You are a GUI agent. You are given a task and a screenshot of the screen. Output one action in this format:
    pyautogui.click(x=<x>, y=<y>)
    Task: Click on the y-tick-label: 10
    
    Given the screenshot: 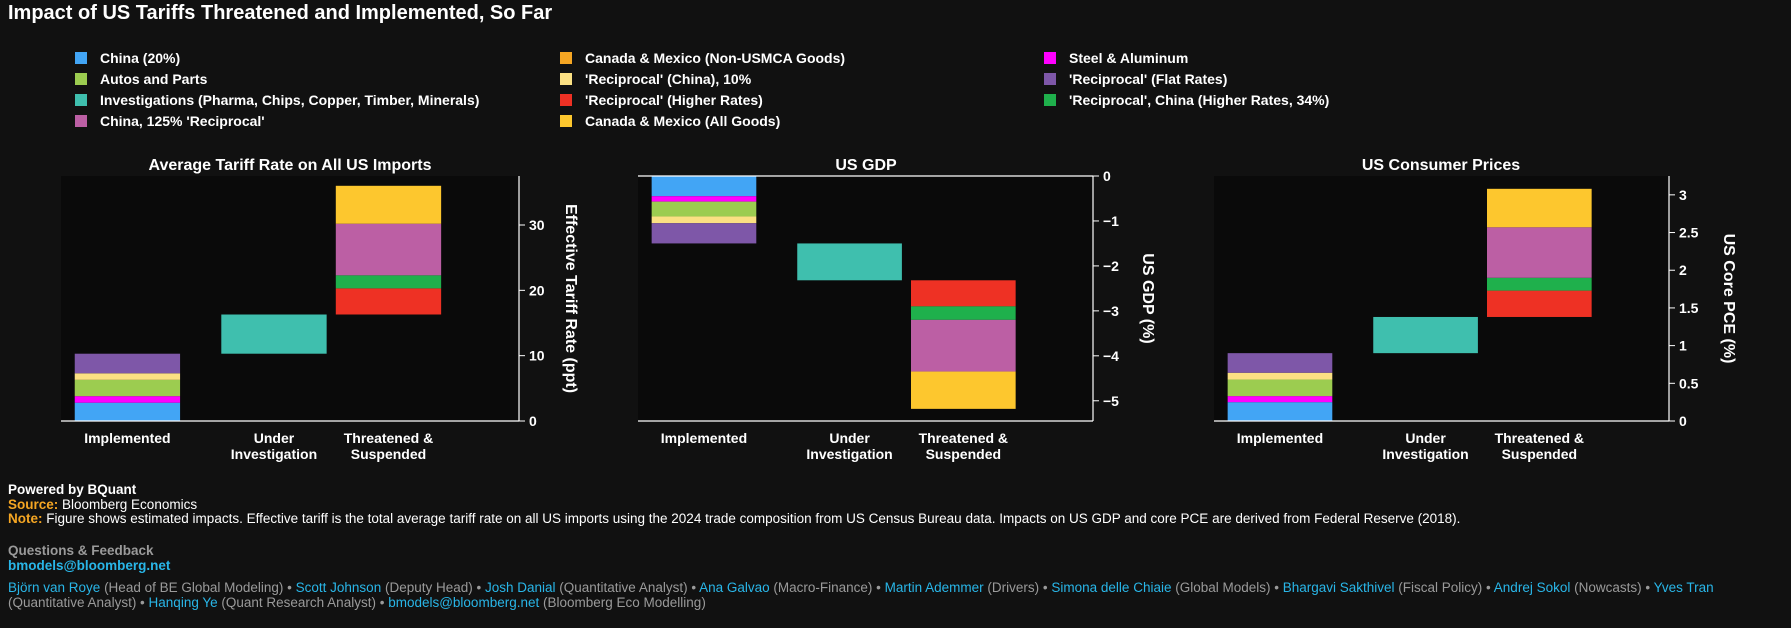 What is the action you would take?
    pyautogui.click(x=537, y=356)
    